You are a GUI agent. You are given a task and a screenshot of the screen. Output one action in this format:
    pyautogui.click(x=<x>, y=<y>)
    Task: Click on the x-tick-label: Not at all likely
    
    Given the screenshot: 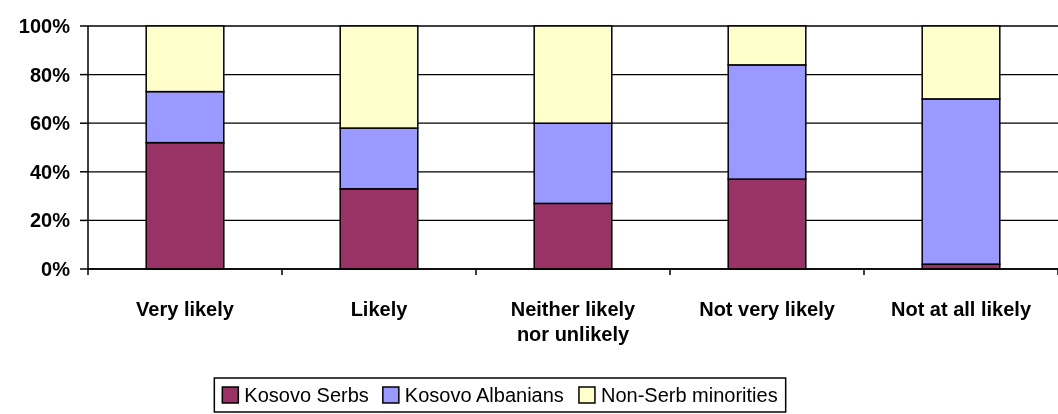 What is the action you would take?
    pyautogui.click(x=961, y=309)
    